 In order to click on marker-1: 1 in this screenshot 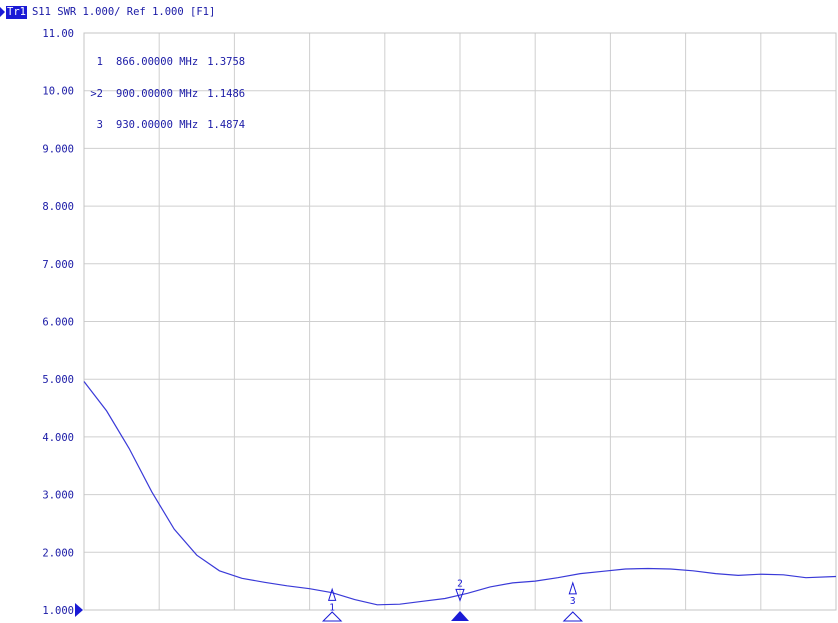, I will do `click(332, 604)`.